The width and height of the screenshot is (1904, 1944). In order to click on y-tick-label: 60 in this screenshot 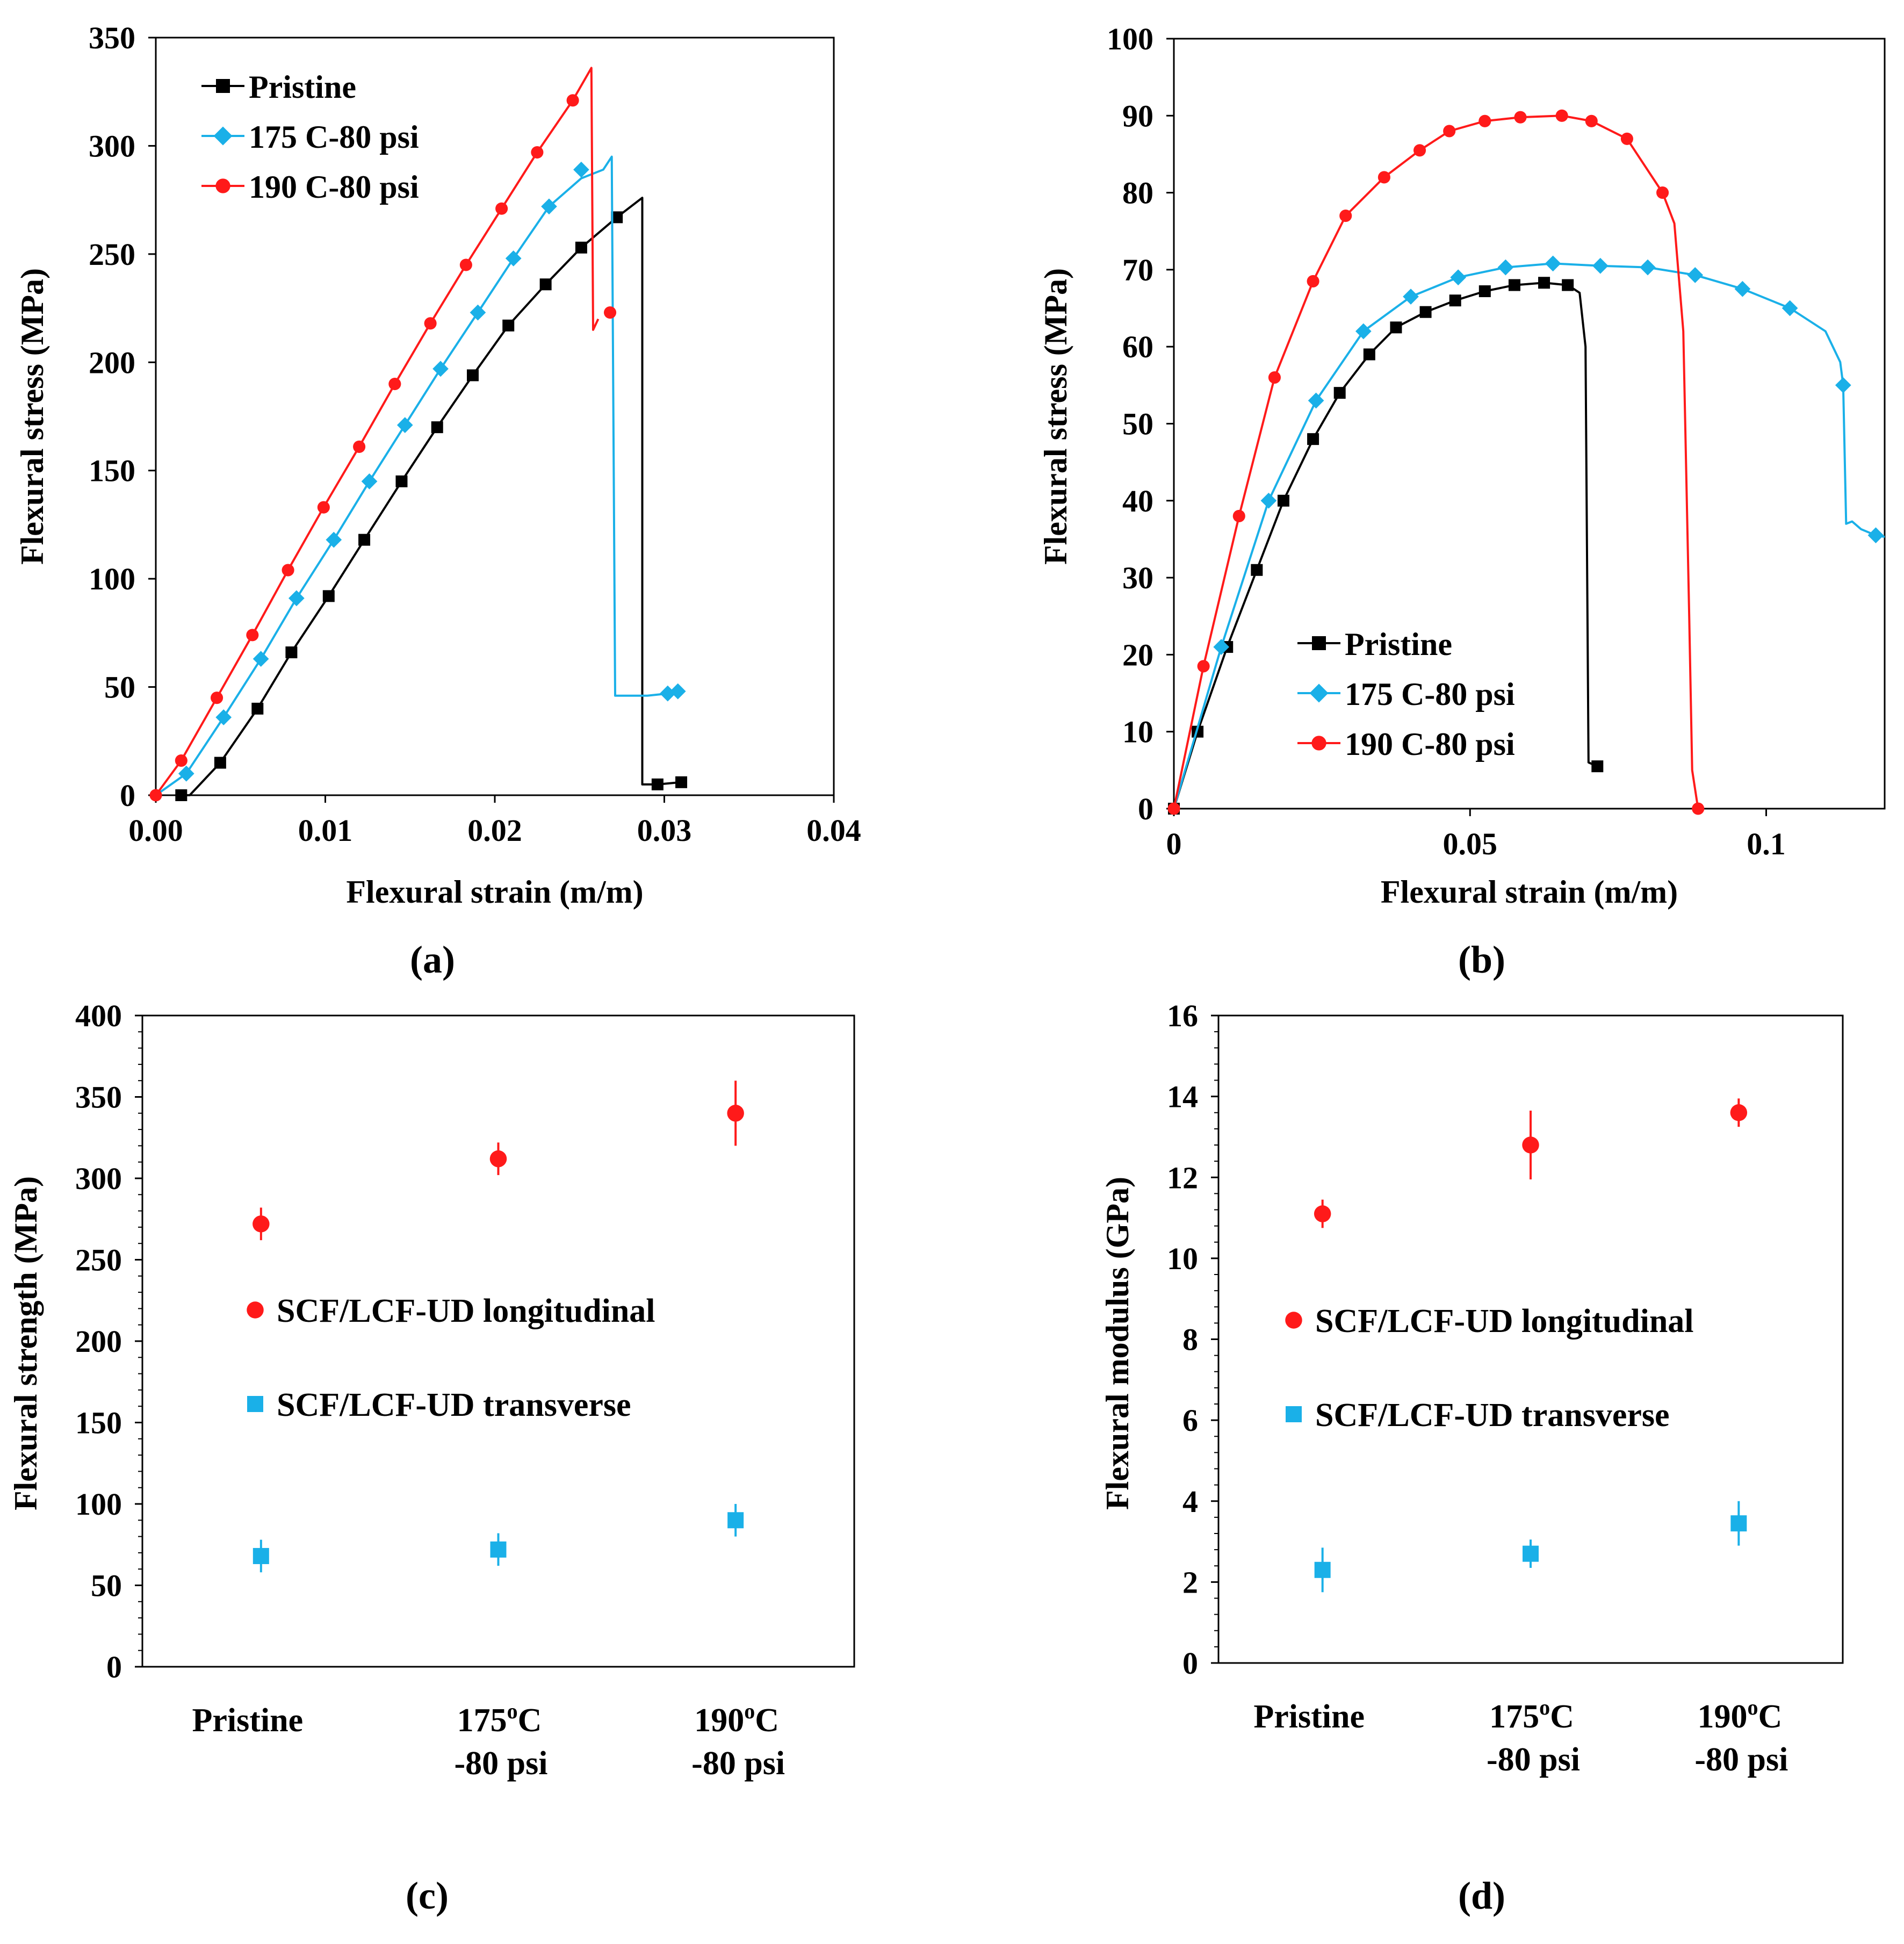, I will do `click(1137, 346)`.